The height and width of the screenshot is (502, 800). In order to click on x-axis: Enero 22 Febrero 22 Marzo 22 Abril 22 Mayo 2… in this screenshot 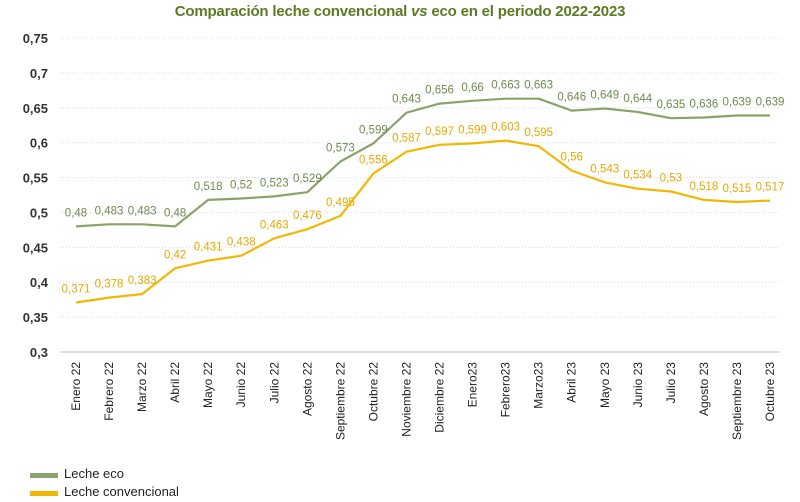, I will do `click(423, 401)`.